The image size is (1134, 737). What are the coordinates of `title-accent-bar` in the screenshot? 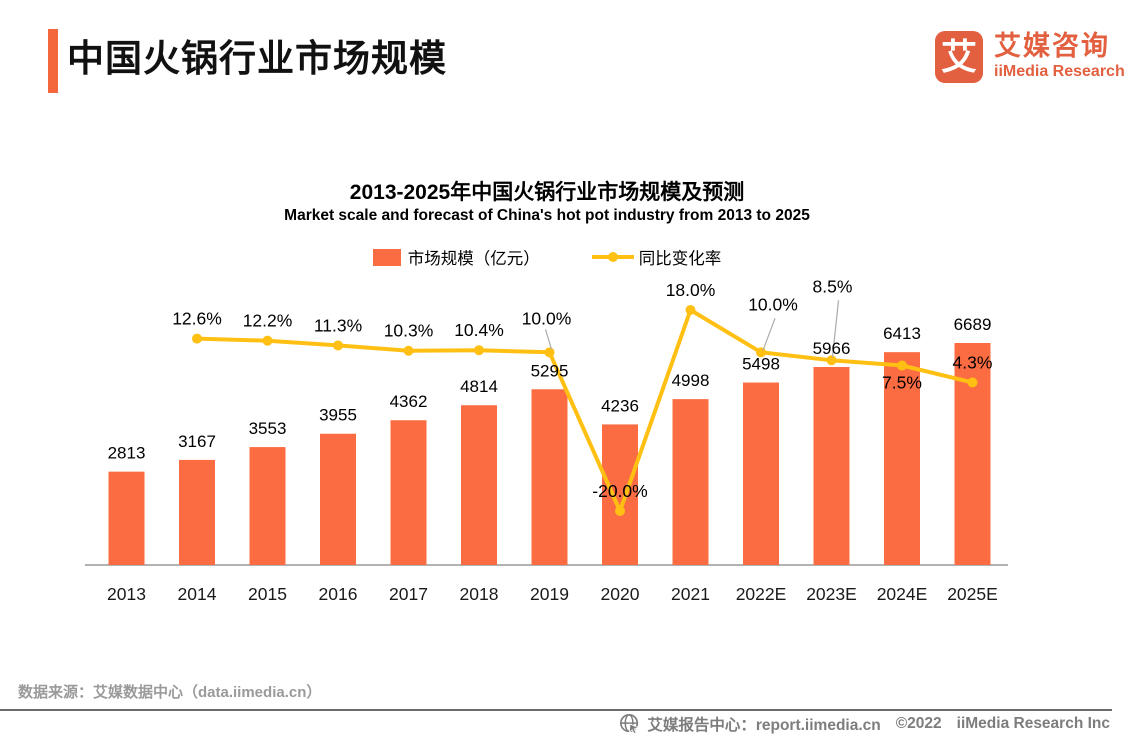 It's located at (53, 61).